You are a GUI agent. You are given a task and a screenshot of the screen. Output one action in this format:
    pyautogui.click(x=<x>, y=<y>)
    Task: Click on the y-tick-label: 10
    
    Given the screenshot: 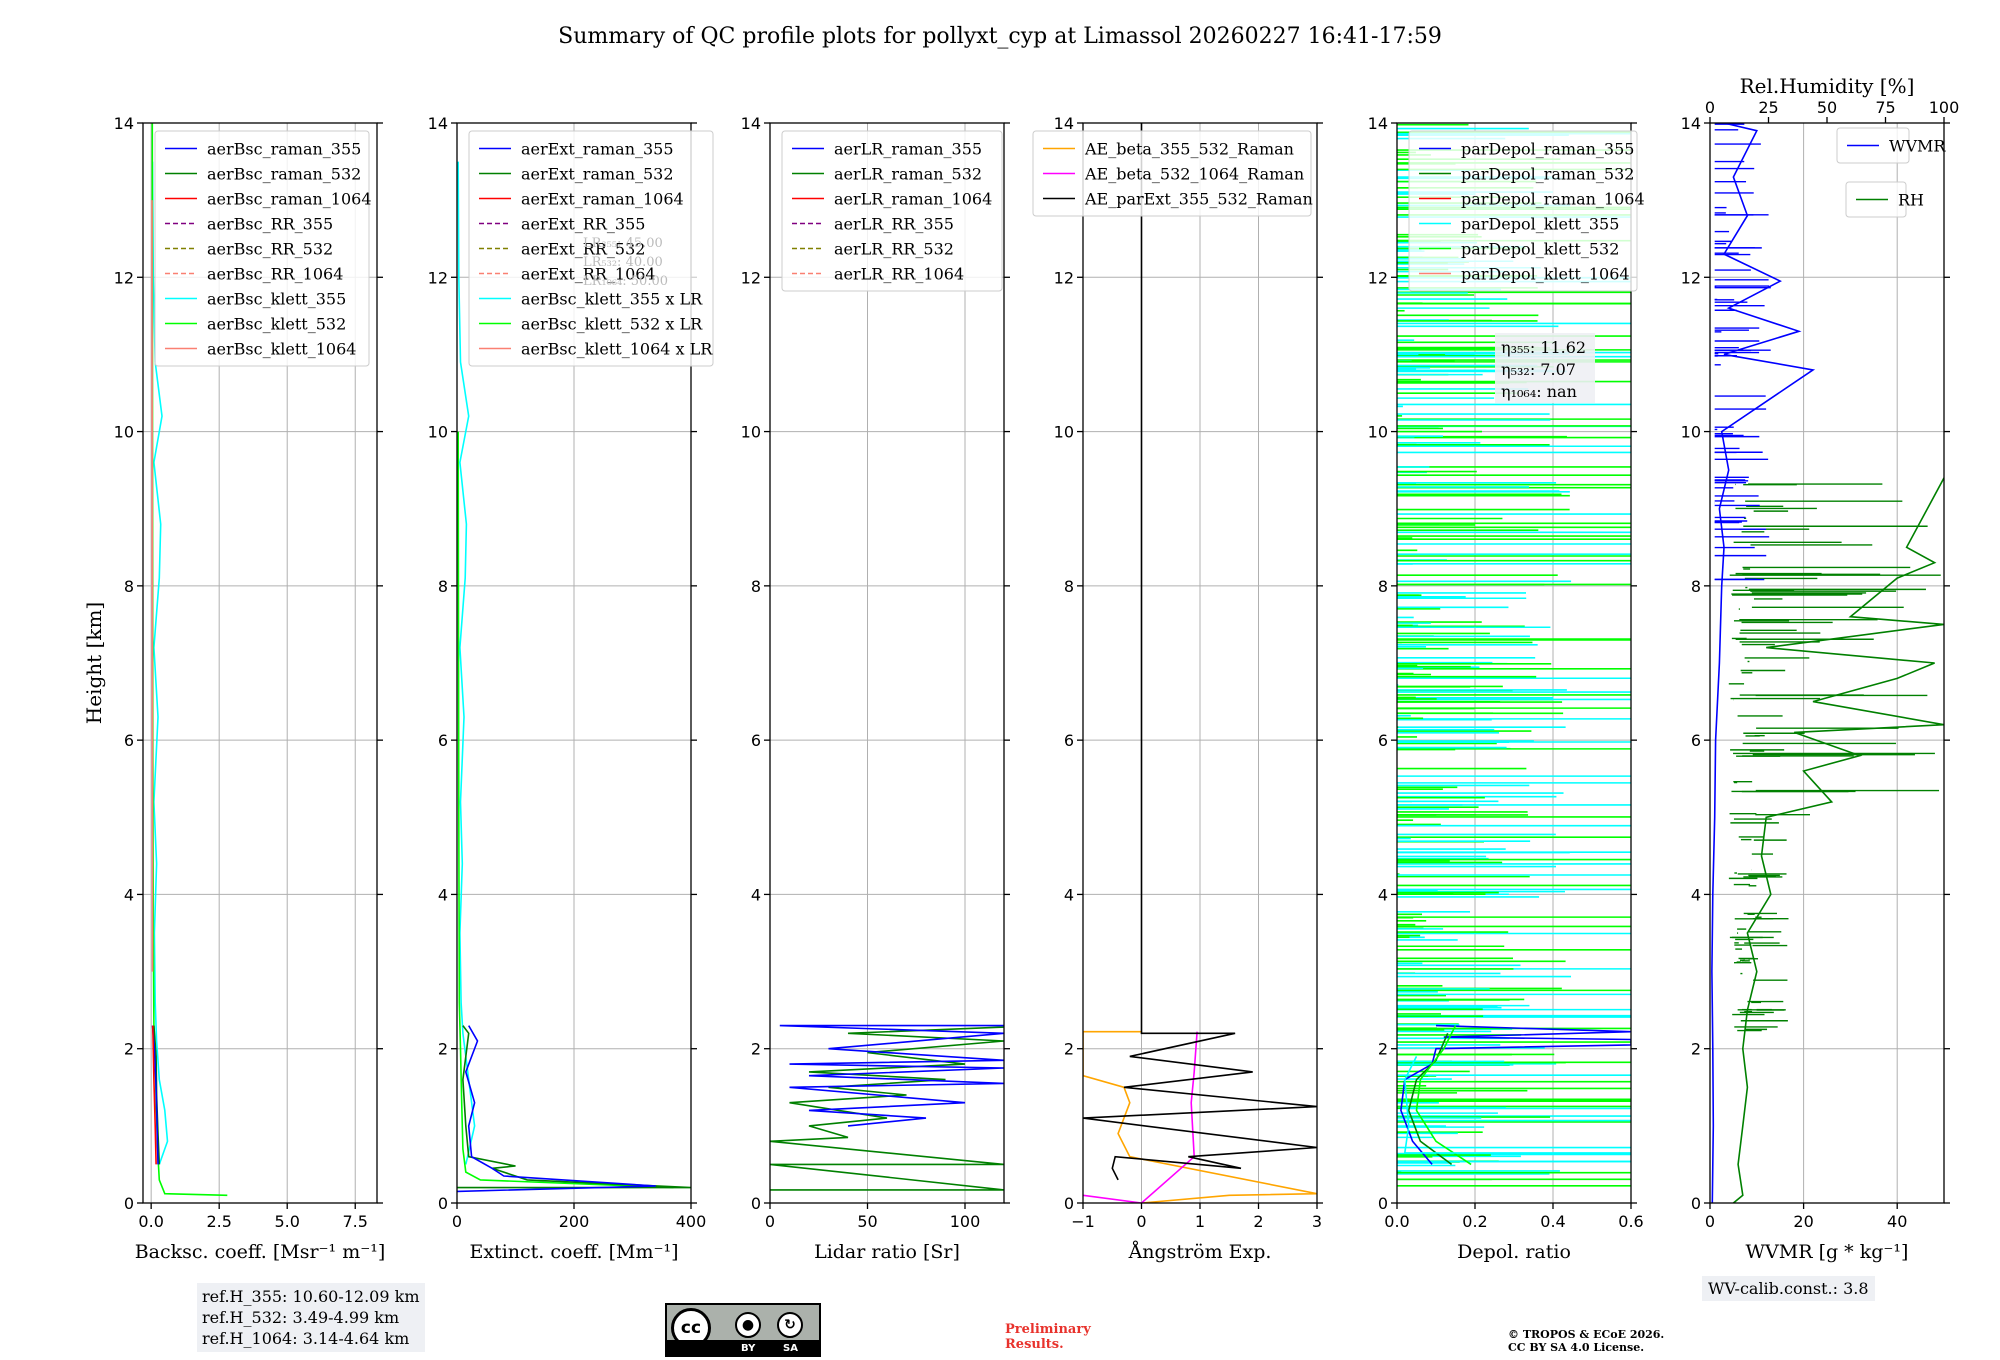 What is the action you would take?
    pyautogui.click(x=124, y=432)
    